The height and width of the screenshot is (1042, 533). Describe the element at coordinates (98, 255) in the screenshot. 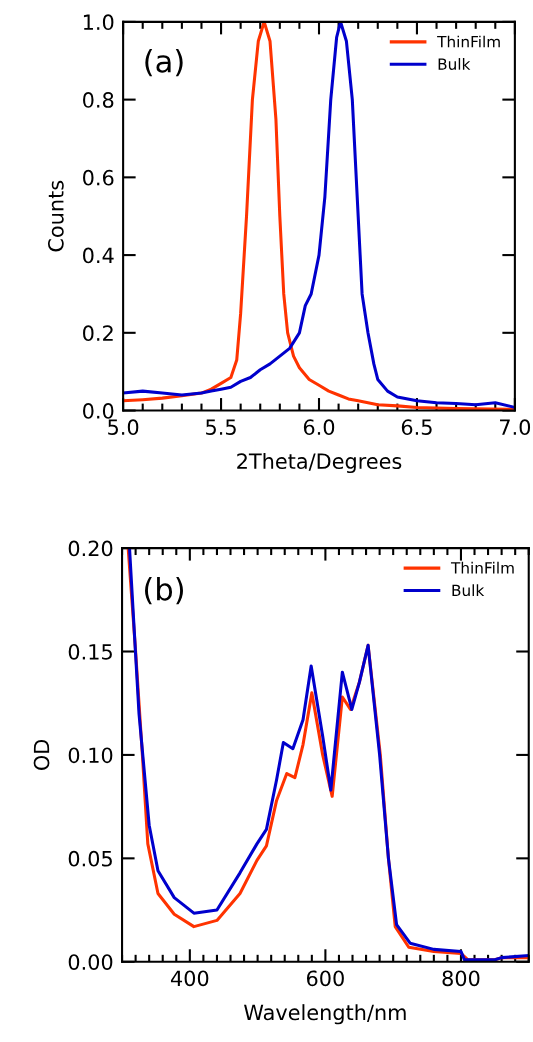

I see `y-tick-label: 0.4` at that location.